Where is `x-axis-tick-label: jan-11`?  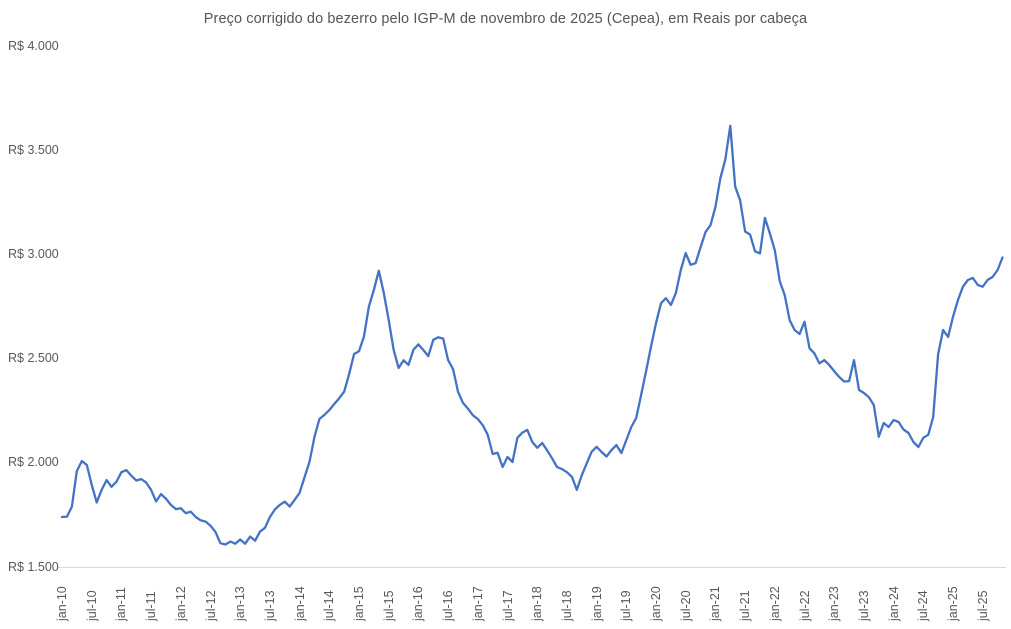
x-axis-tick-label: jan-11 is located at coordinates (121, 604).